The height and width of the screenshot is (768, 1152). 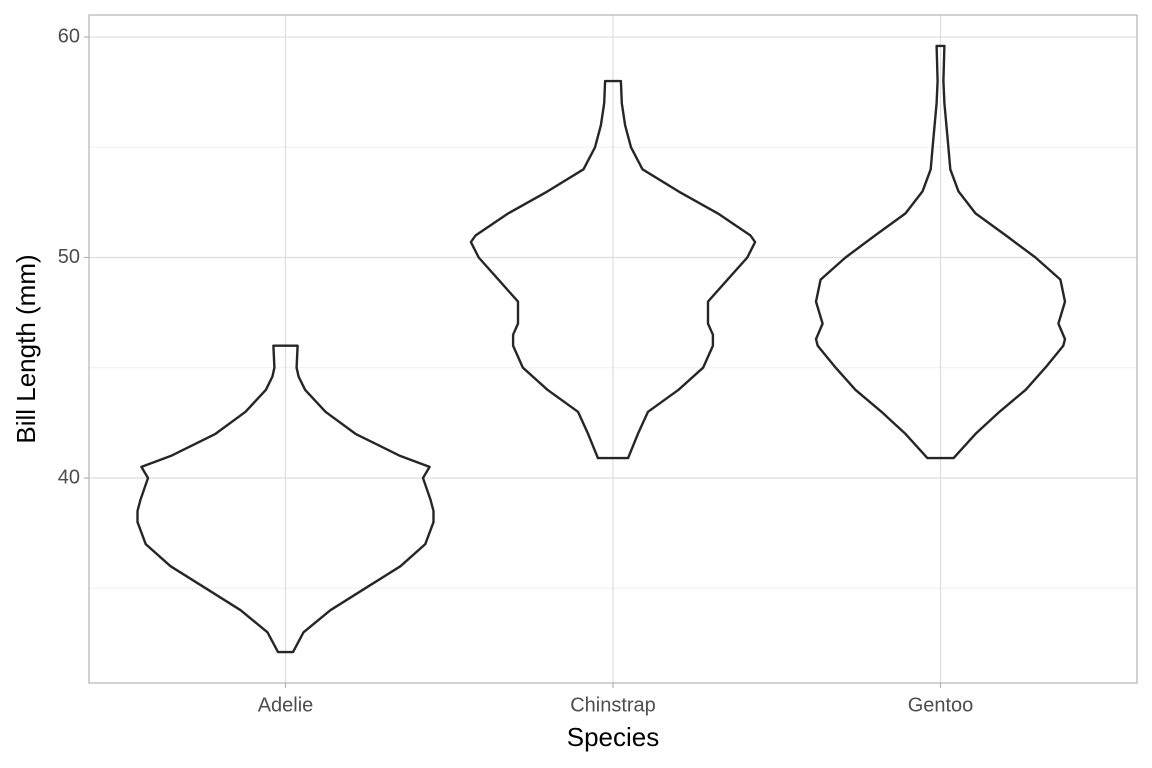 What do you see at coordinates (69, 257) in the screenshot?
I see `y-tick-label: 50` at bounding box center [69, 257].